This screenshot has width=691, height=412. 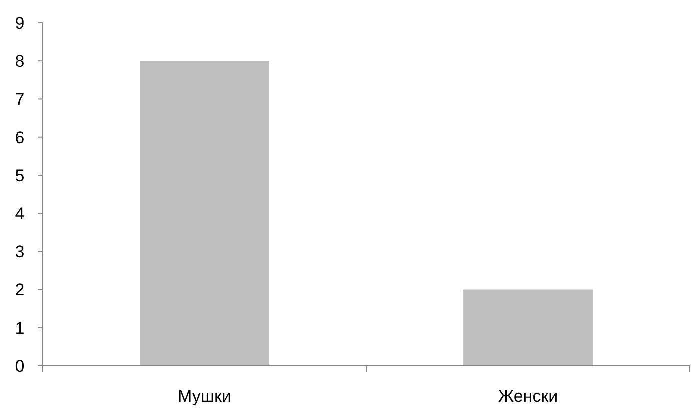 What do you see at coordinates (20, 62) in the screenshot?
I see `y-tick-label: 8` at bounding box center [20, 62].